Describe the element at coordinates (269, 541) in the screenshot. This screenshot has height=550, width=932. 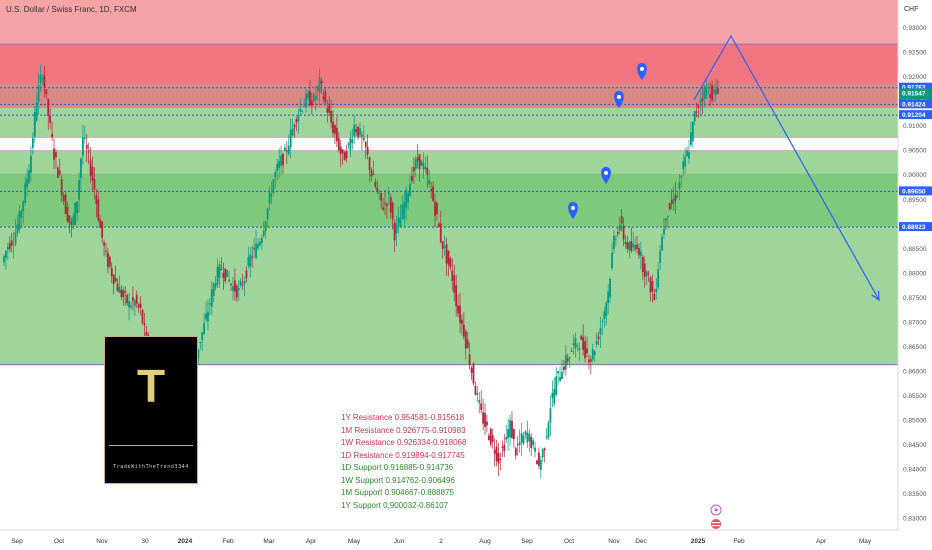
I see `x-tick-label: Mar` at that location.